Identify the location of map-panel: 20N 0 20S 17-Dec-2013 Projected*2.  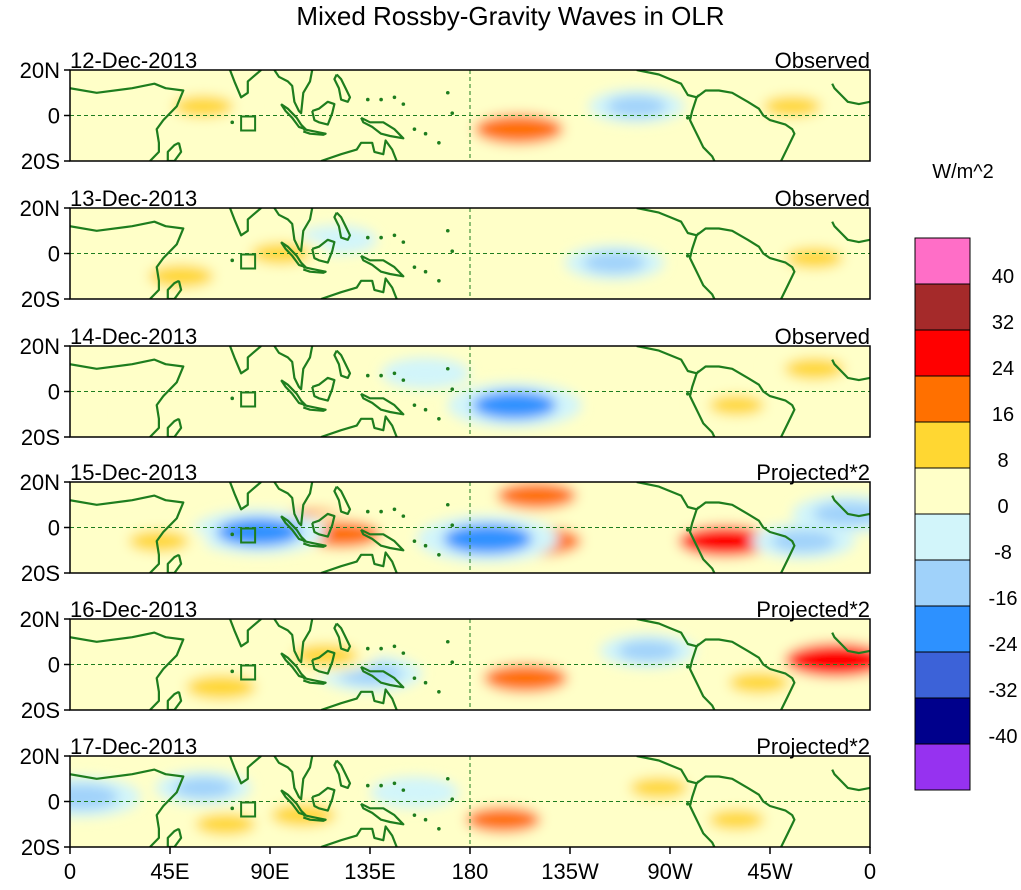
(445, 797).